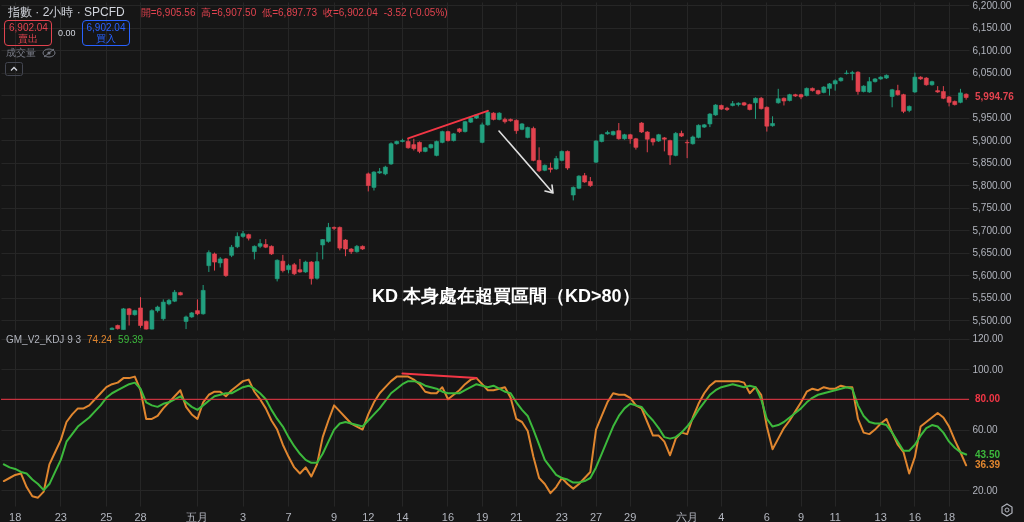 Image resolution: width=1024 pixels, height=522 pixels. What do you see at coordinates (66, 12) in the screenshot?
I see `chart-title: 指數 · 2小時 · SPCFD` at bounding box center [66, 12].